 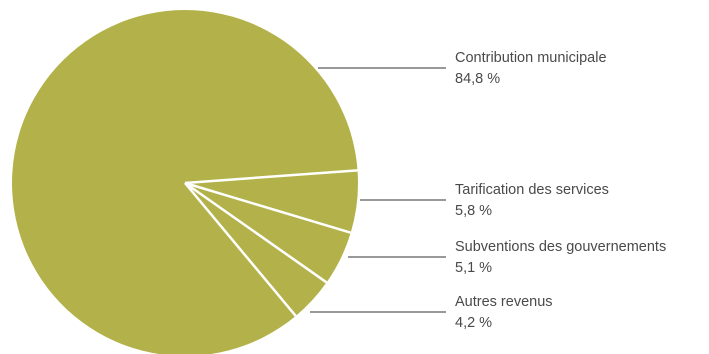 What do you see at coordinates (473, 211) in the screenshot?
I see `slice-value-label: 5,8 %` at bounding box center [473, 211].